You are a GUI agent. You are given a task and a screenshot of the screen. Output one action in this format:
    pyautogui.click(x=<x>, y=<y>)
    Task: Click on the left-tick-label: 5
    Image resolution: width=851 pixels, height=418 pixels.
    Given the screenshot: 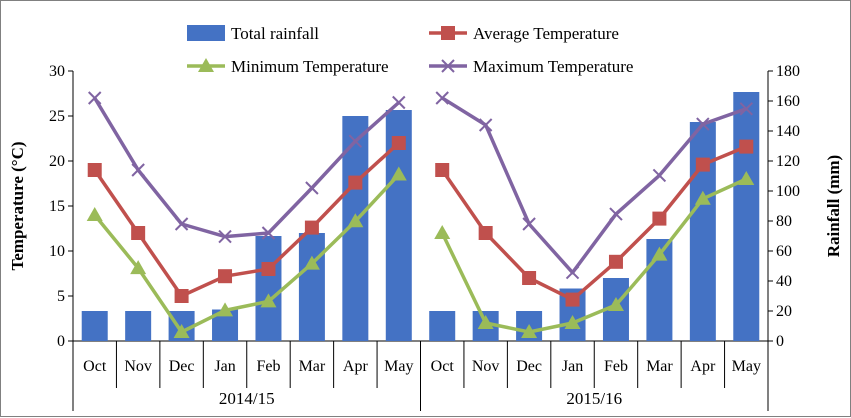 What is the action you would take?
    pyautogui.click(x=61, y=296)
    